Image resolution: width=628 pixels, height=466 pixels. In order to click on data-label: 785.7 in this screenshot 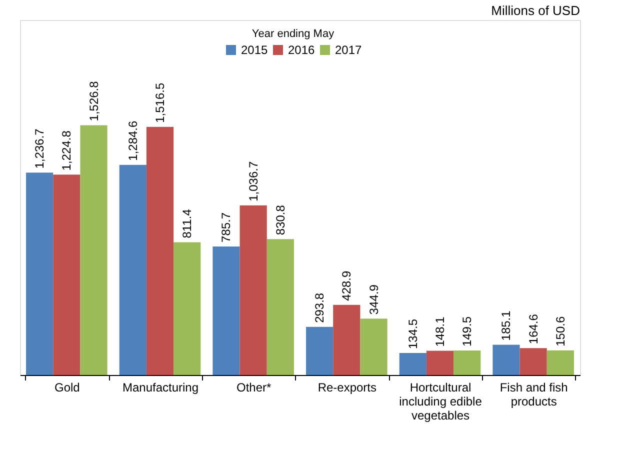, I will do `click(226, 227)`.